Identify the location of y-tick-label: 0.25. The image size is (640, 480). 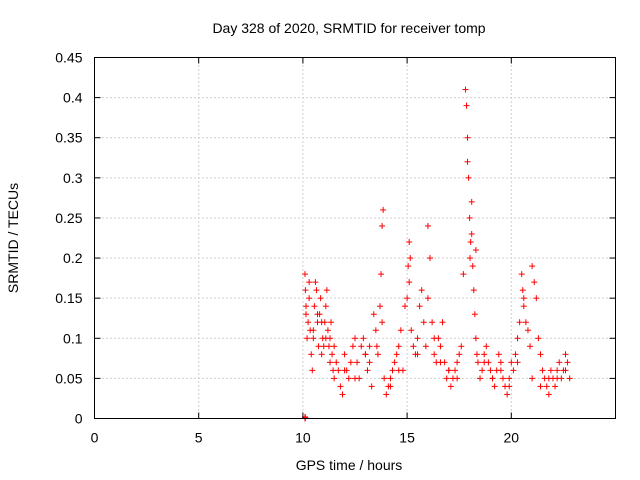
(68, 218).